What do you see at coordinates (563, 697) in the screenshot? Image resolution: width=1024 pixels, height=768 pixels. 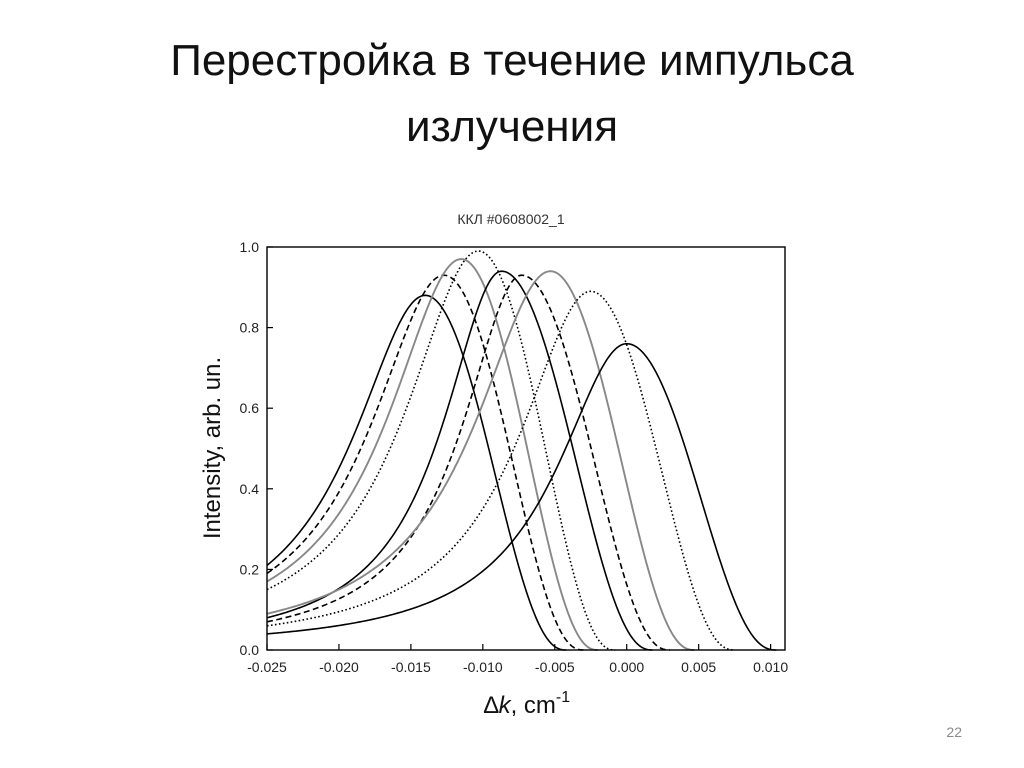 I see `x-axis-label-exponent: -1` at bounding box center [563, 697].